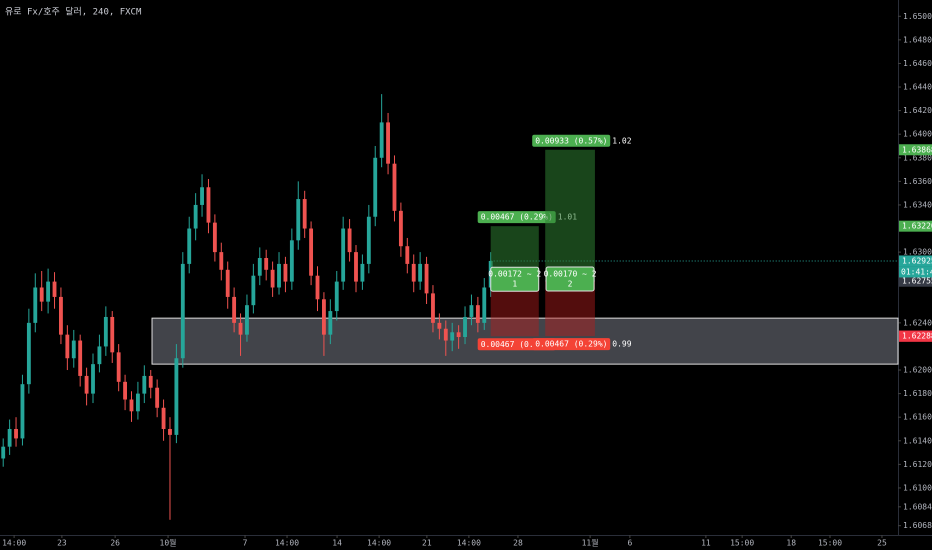 The width and height of the screenshot is (932, 550). Describe the element at coordinates (917, 336) in the screenshot. I see `price-badge-label: 1.62288` at that location.